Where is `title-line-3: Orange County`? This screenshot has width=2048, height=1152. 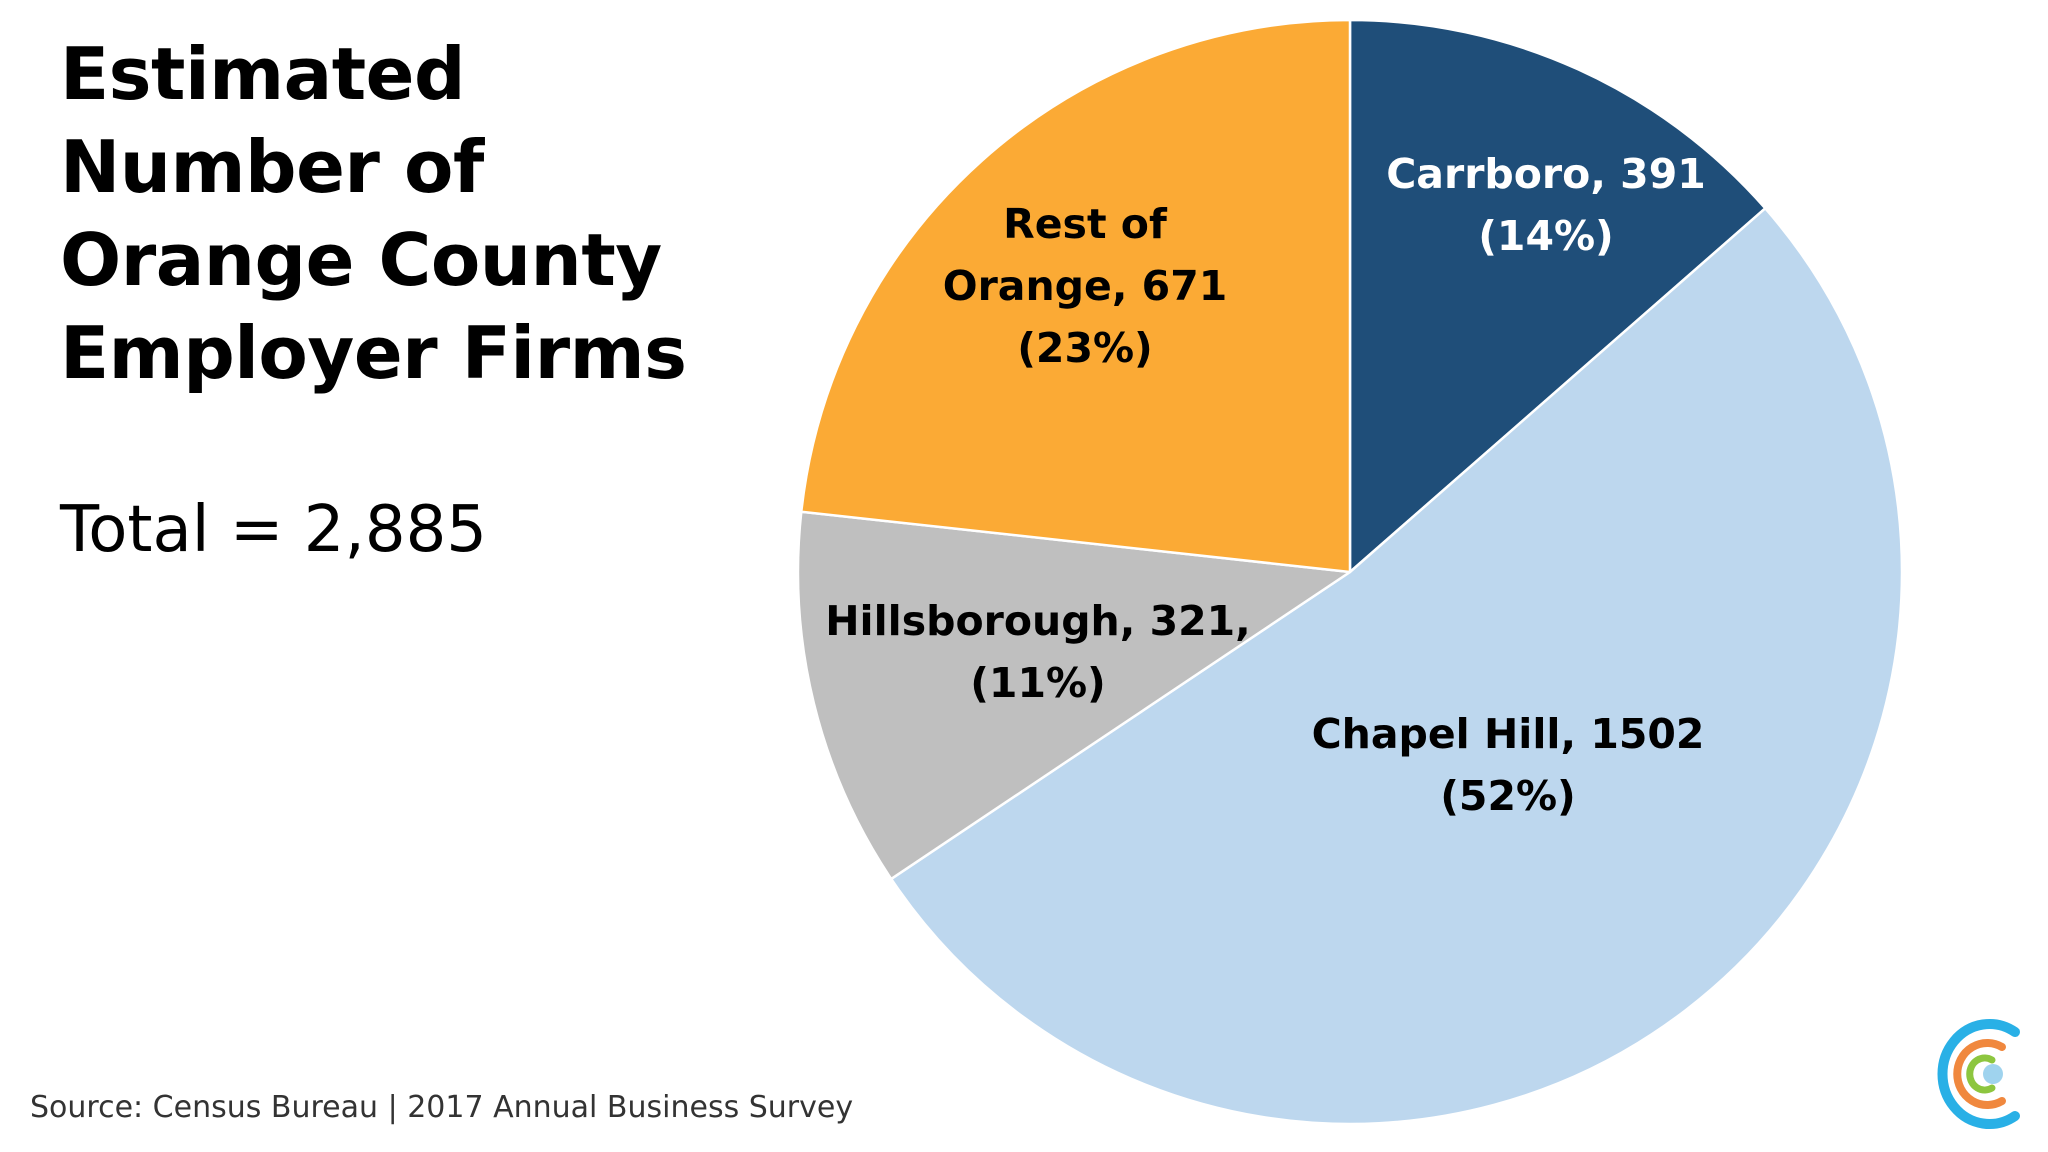 title-line-3: Orange County is located at coordinates (361, 260).